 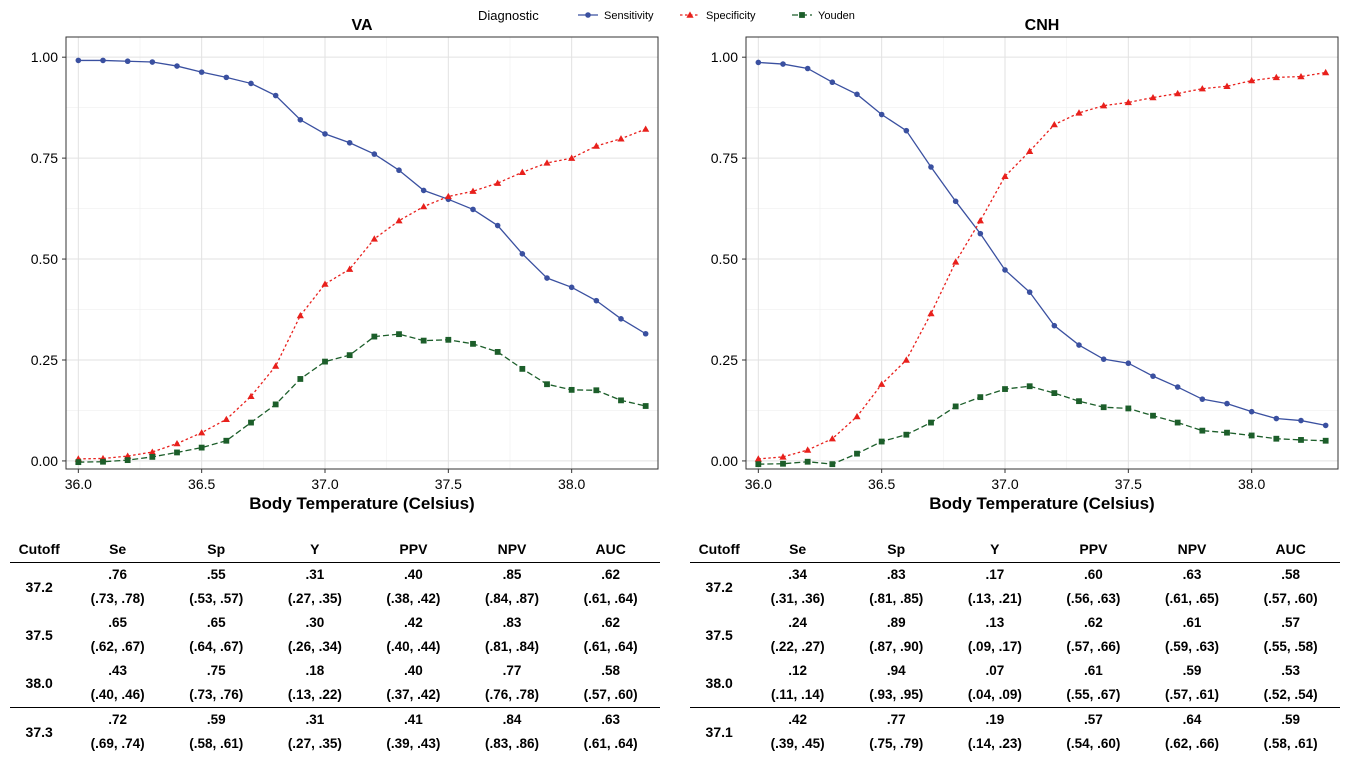 I want to click on estimate-cell: .62, so click(x=611, y=574).